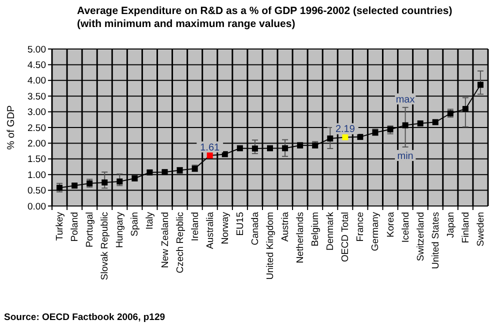  I want to click on x-tick-label: OECD Total, so click(346, 237).